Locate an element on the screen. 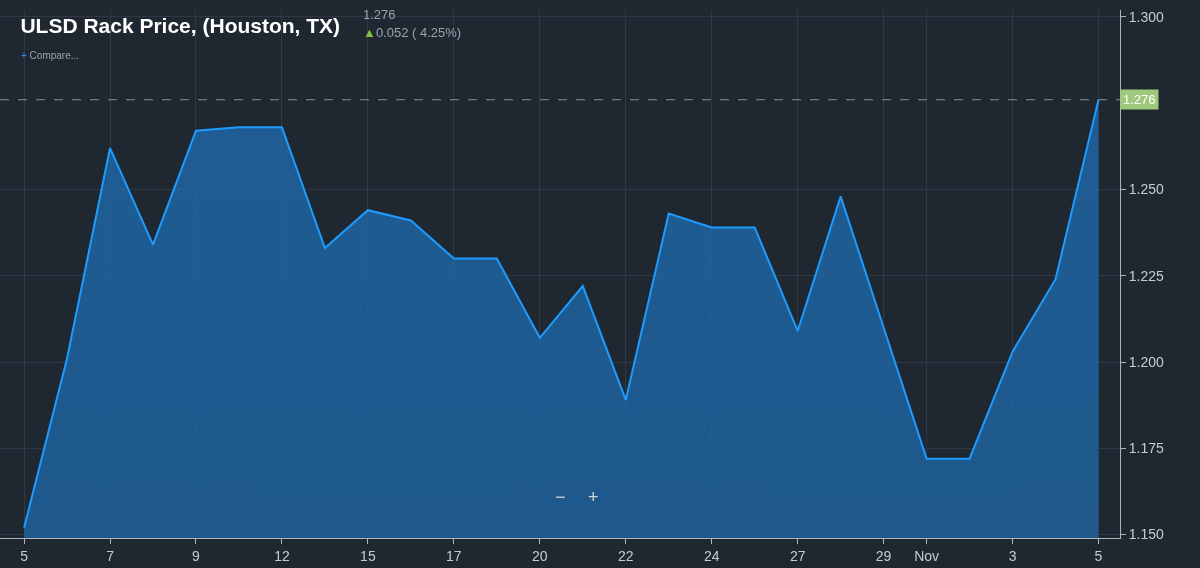  x-tick-label: 7 is located at coordinates (110, 555).